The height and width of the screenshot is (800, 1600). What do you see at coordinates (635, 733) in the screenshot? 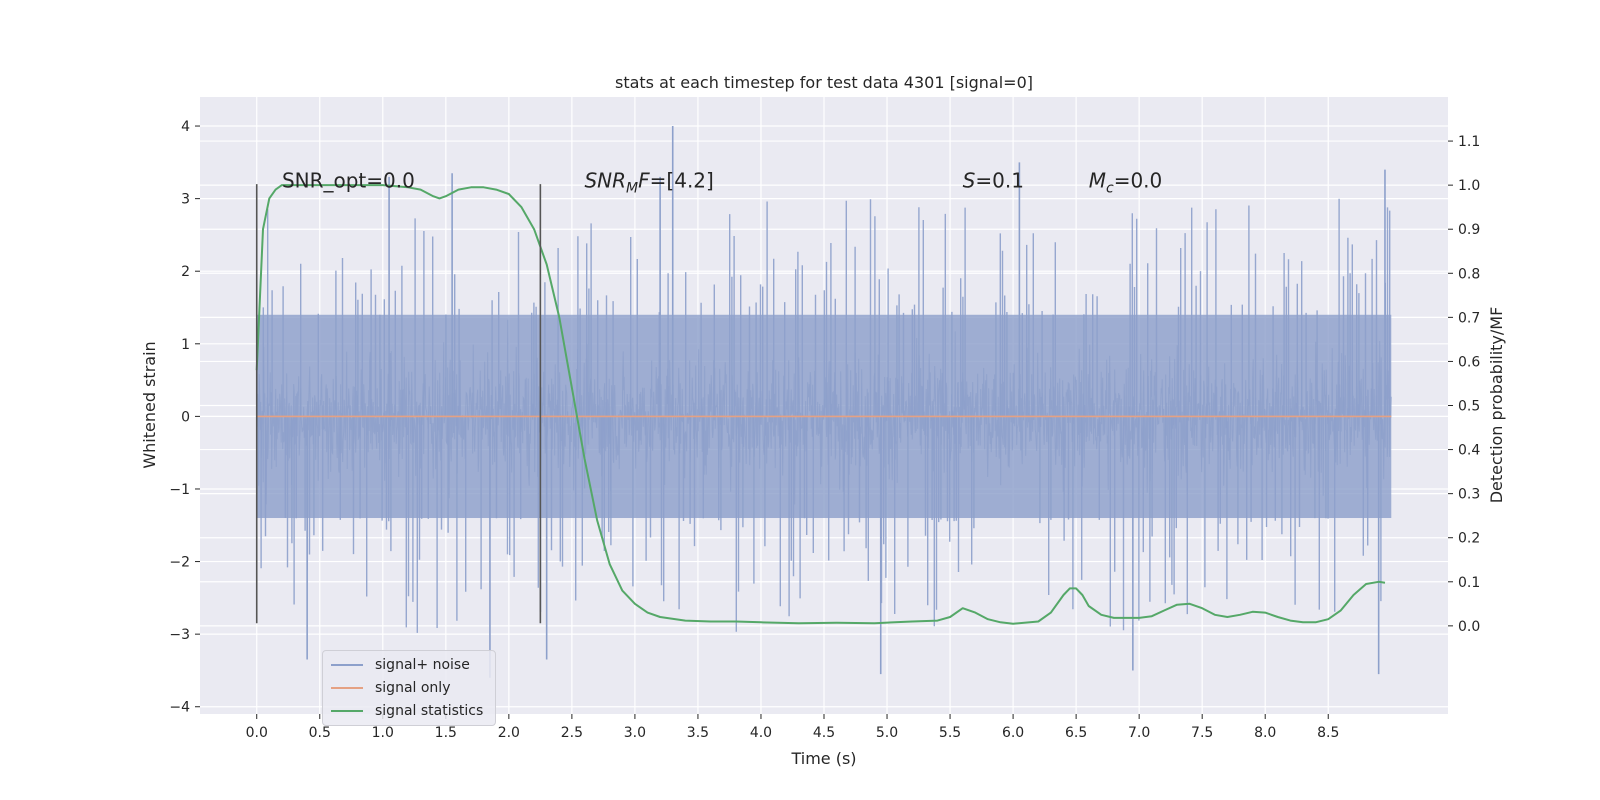
I see `x-tick-label: 3.0` at bounding box center [635, 733].